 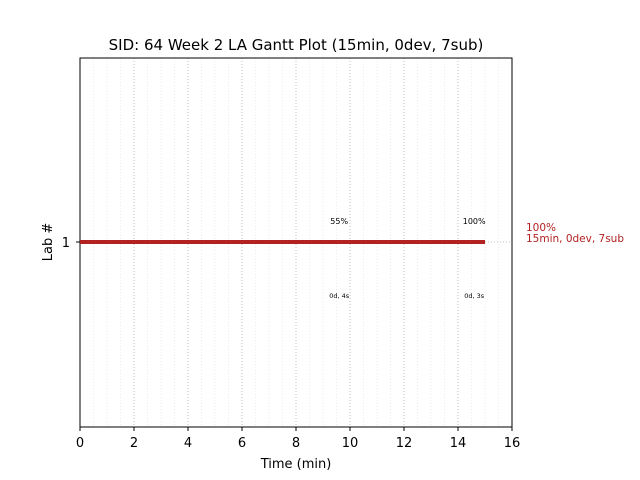 What do you see at coordinates (188, 443) in the screenshot?
I see `x-tick-label: 4` at bounding box center [188, 443].